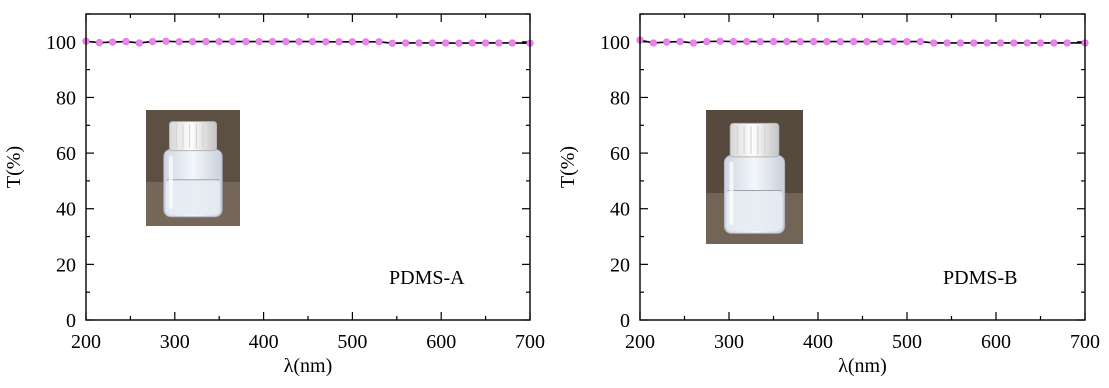 This screenshot has width=1109, height=388. I want to click on x-tick-label: 500, so click(352, 342).